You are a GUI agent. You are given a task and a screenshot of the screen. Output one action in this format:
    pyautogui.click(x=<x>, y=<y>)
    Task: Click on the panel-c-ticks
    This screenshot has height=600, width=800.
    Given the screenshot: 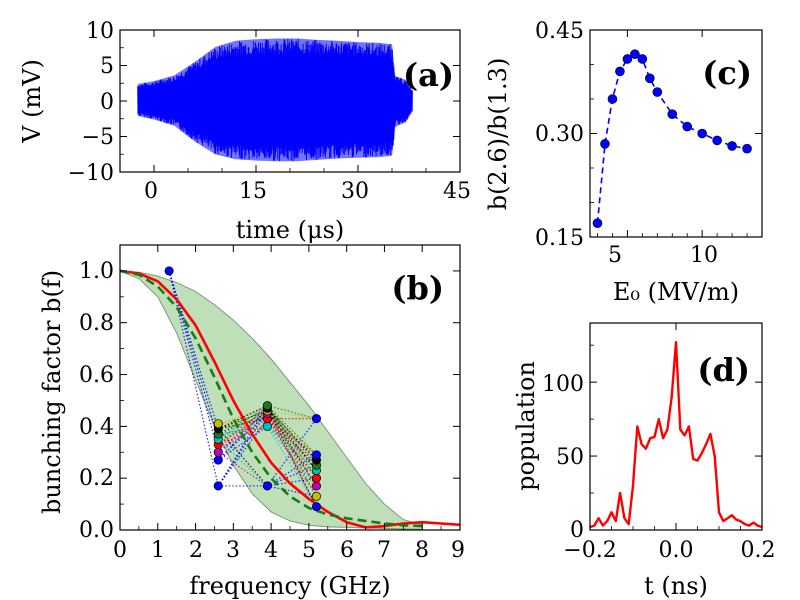 What is the action you would take?
    pyautogui.click(x=676, y=133)
    